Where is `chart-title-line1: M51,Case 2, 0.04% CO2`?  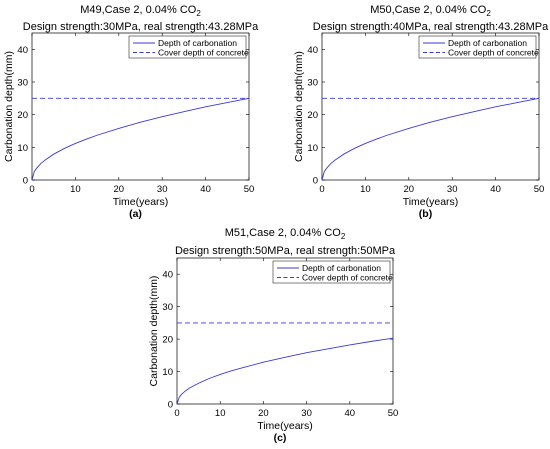 chart-title-line1: M51,Case 2, 0.04% CO2 is located at coordinates (285, 234).